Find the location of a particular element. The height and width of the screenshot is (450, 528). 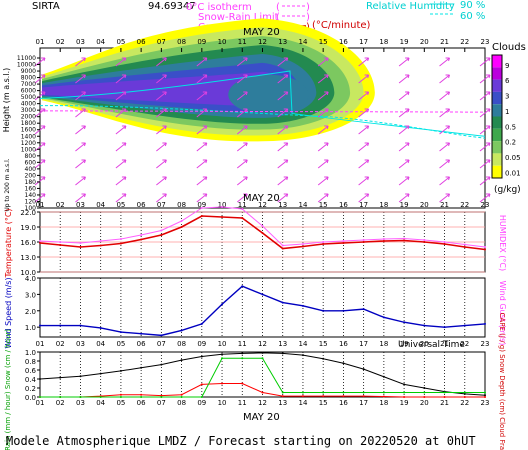

coords-label: 94.69347 is located at coordinates (172, 6).